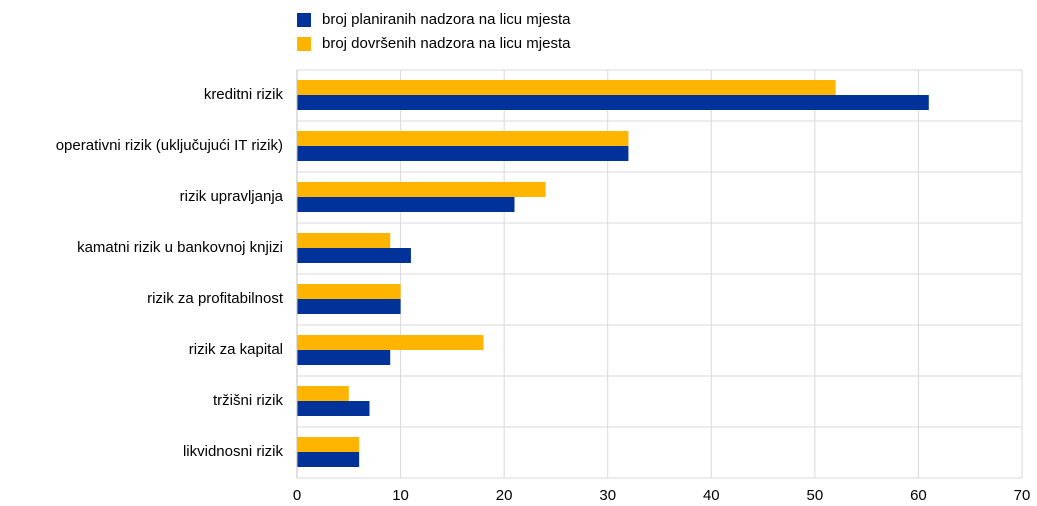  Describe the element at coordinates (607, 495) in the screenshot. I see `x-tick-label: 30` at that location.